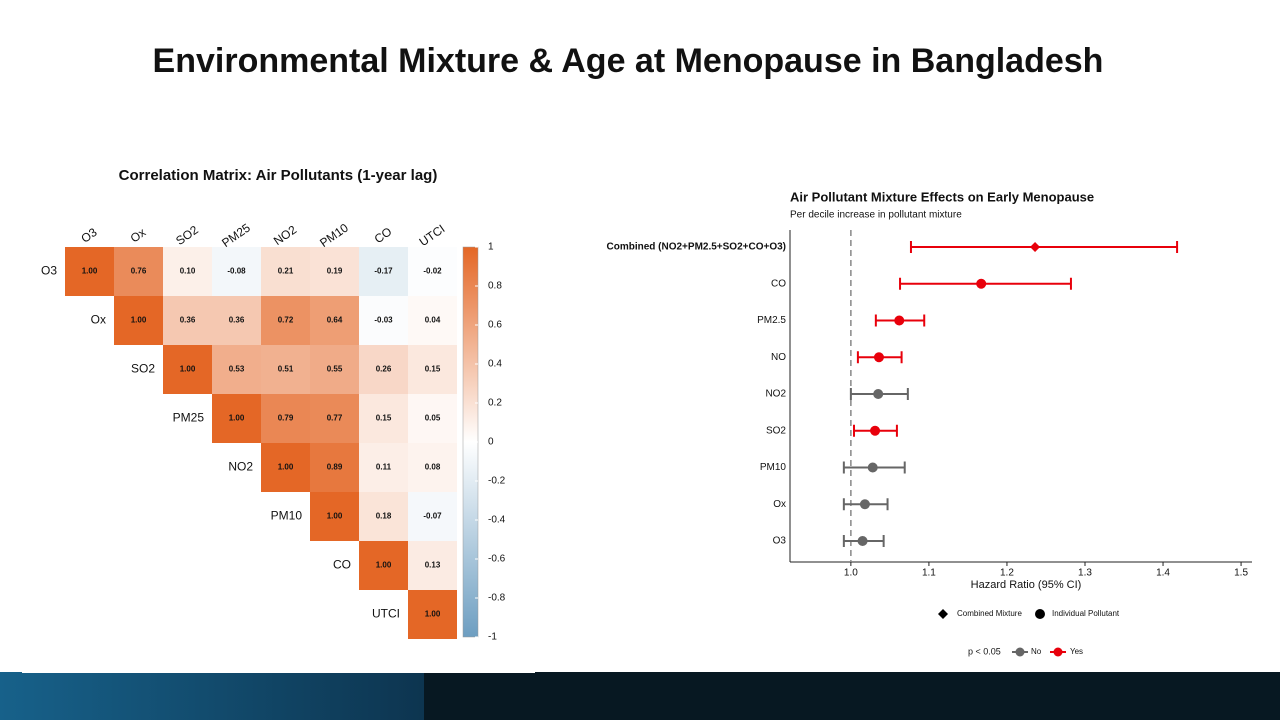  Describe the element at coordinates (771, 320) in the screenshot. I see `y-tick-label: PM2.5` at that location.